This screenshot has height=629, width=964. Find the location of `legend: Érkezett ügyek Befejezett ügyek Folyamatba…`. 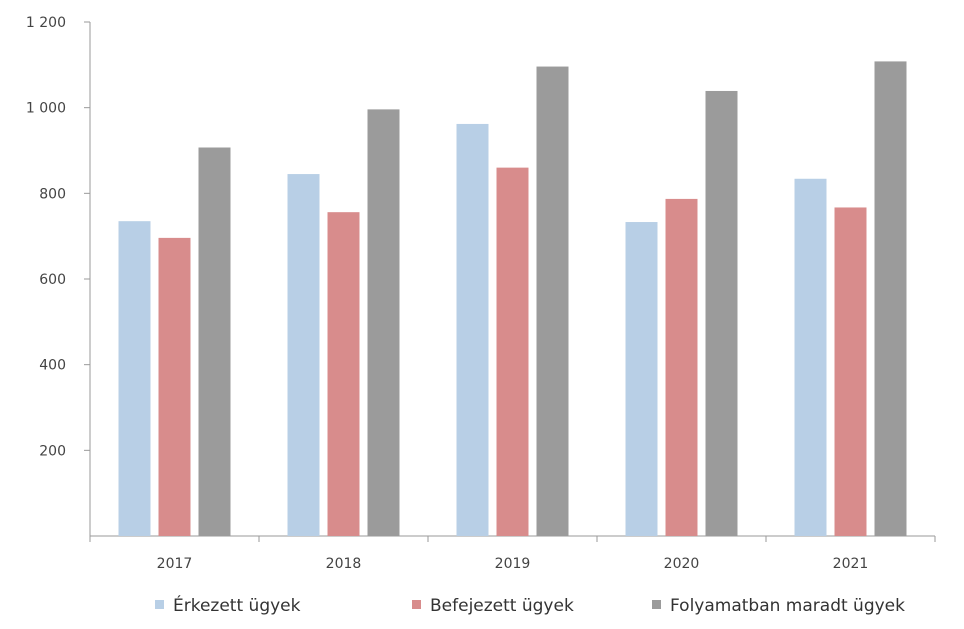

legend: Érkezett ügyek Befejezett ügyek Folyamatba… is located at coordinates (530, 605).